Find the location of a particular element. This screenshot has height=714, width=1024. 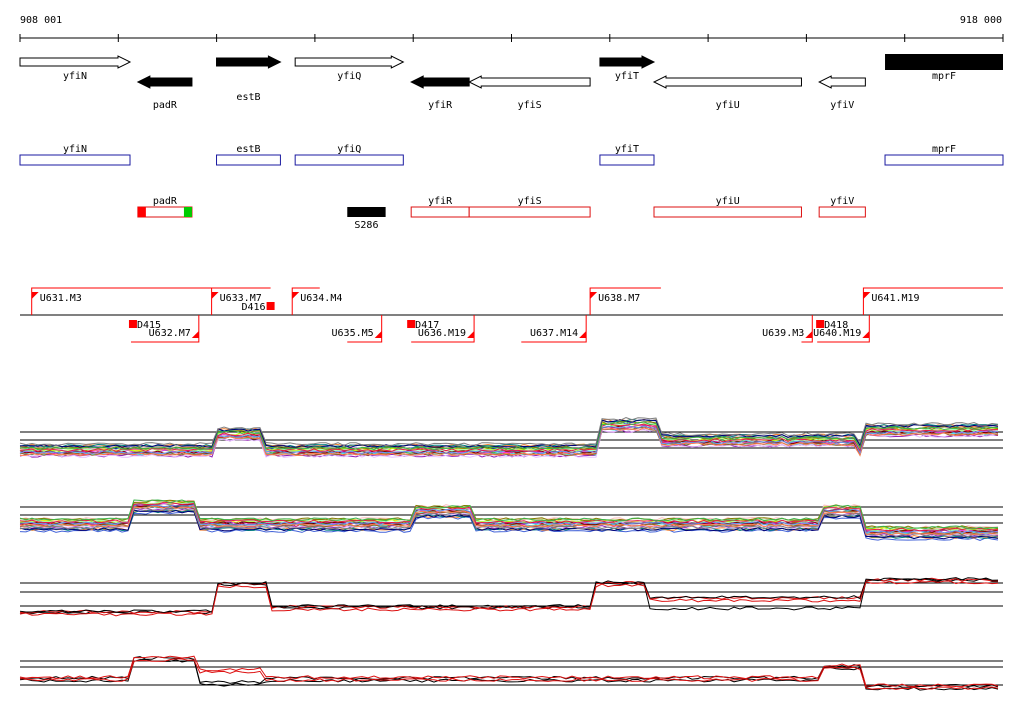

gene-box-track: yfiN padR estB yfiQ yfiR yfiS yfiT yfiU yfiV mprF is located at coordinates (511, 181).